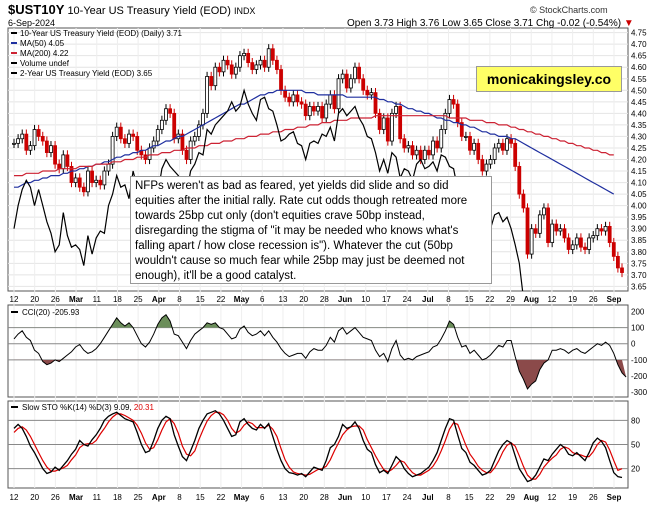  I want to click on header-date: 6-Sep-2024, so click(32, 23).